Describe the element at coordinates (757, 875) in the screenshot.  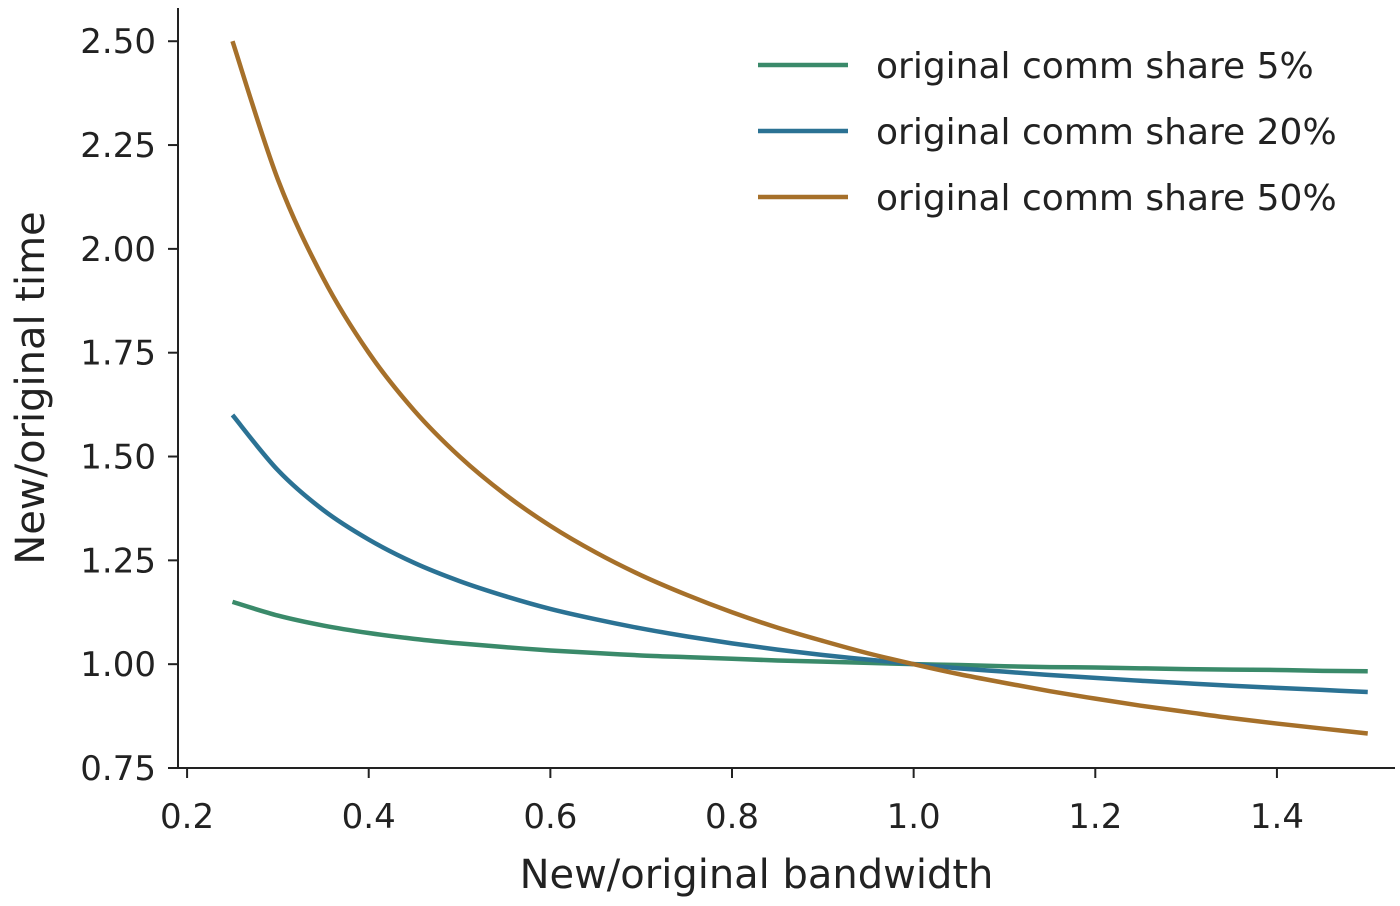
I see `x-axis-label: New/original bandwidth` at that location.